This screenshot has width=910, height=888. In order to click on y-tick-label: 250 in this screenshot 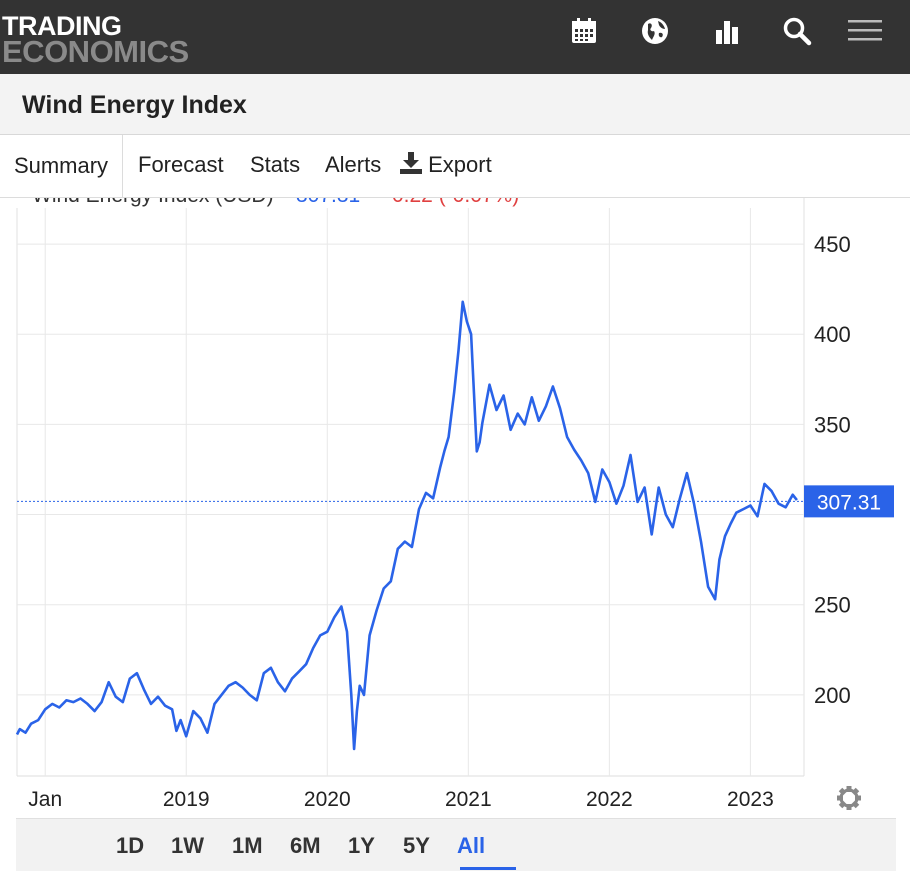, I will do `click(832, 605)`.